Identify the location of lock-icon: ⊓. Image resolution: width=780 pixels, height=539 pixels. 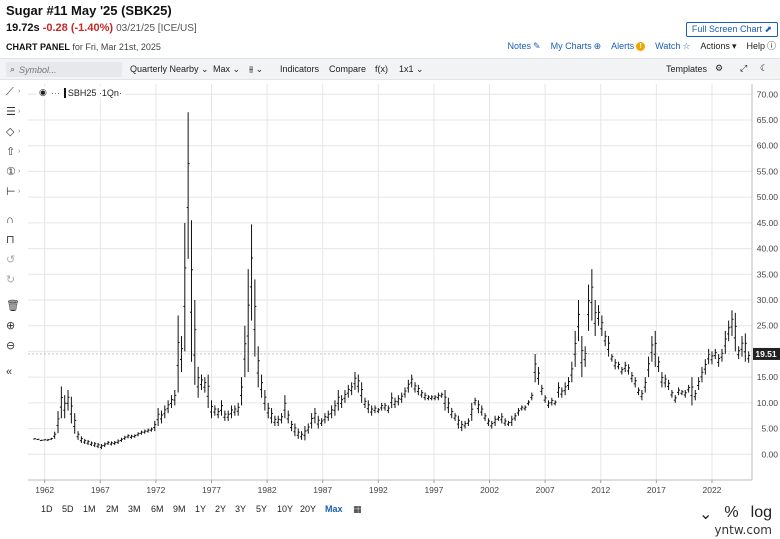
(10, 240).